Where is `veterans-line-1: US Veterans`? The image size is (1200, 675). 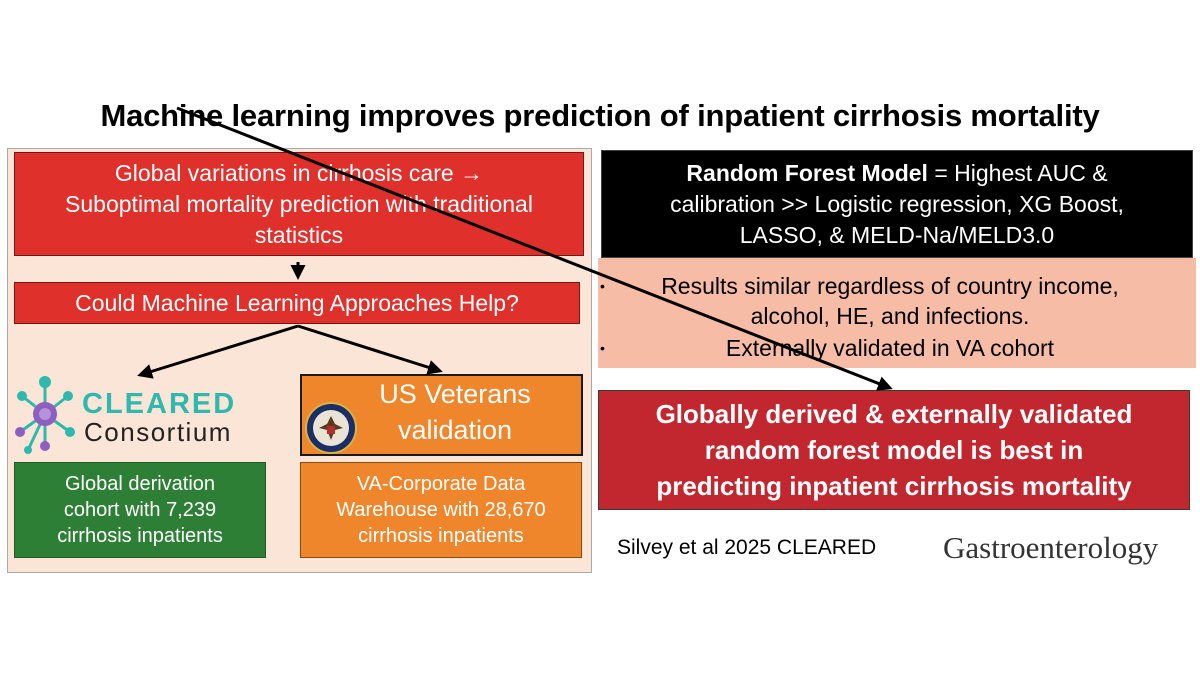
veterans-line-1: US Veterans is located at coordinates (455, 394).